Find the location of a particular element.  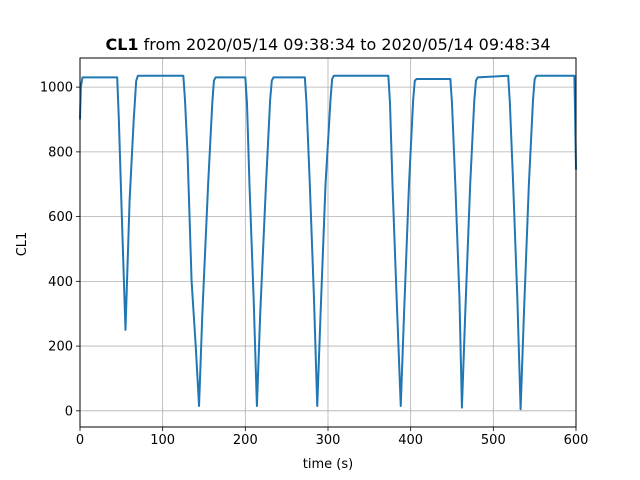

x-tick-label: 0 is located at coordinates (80, 440).